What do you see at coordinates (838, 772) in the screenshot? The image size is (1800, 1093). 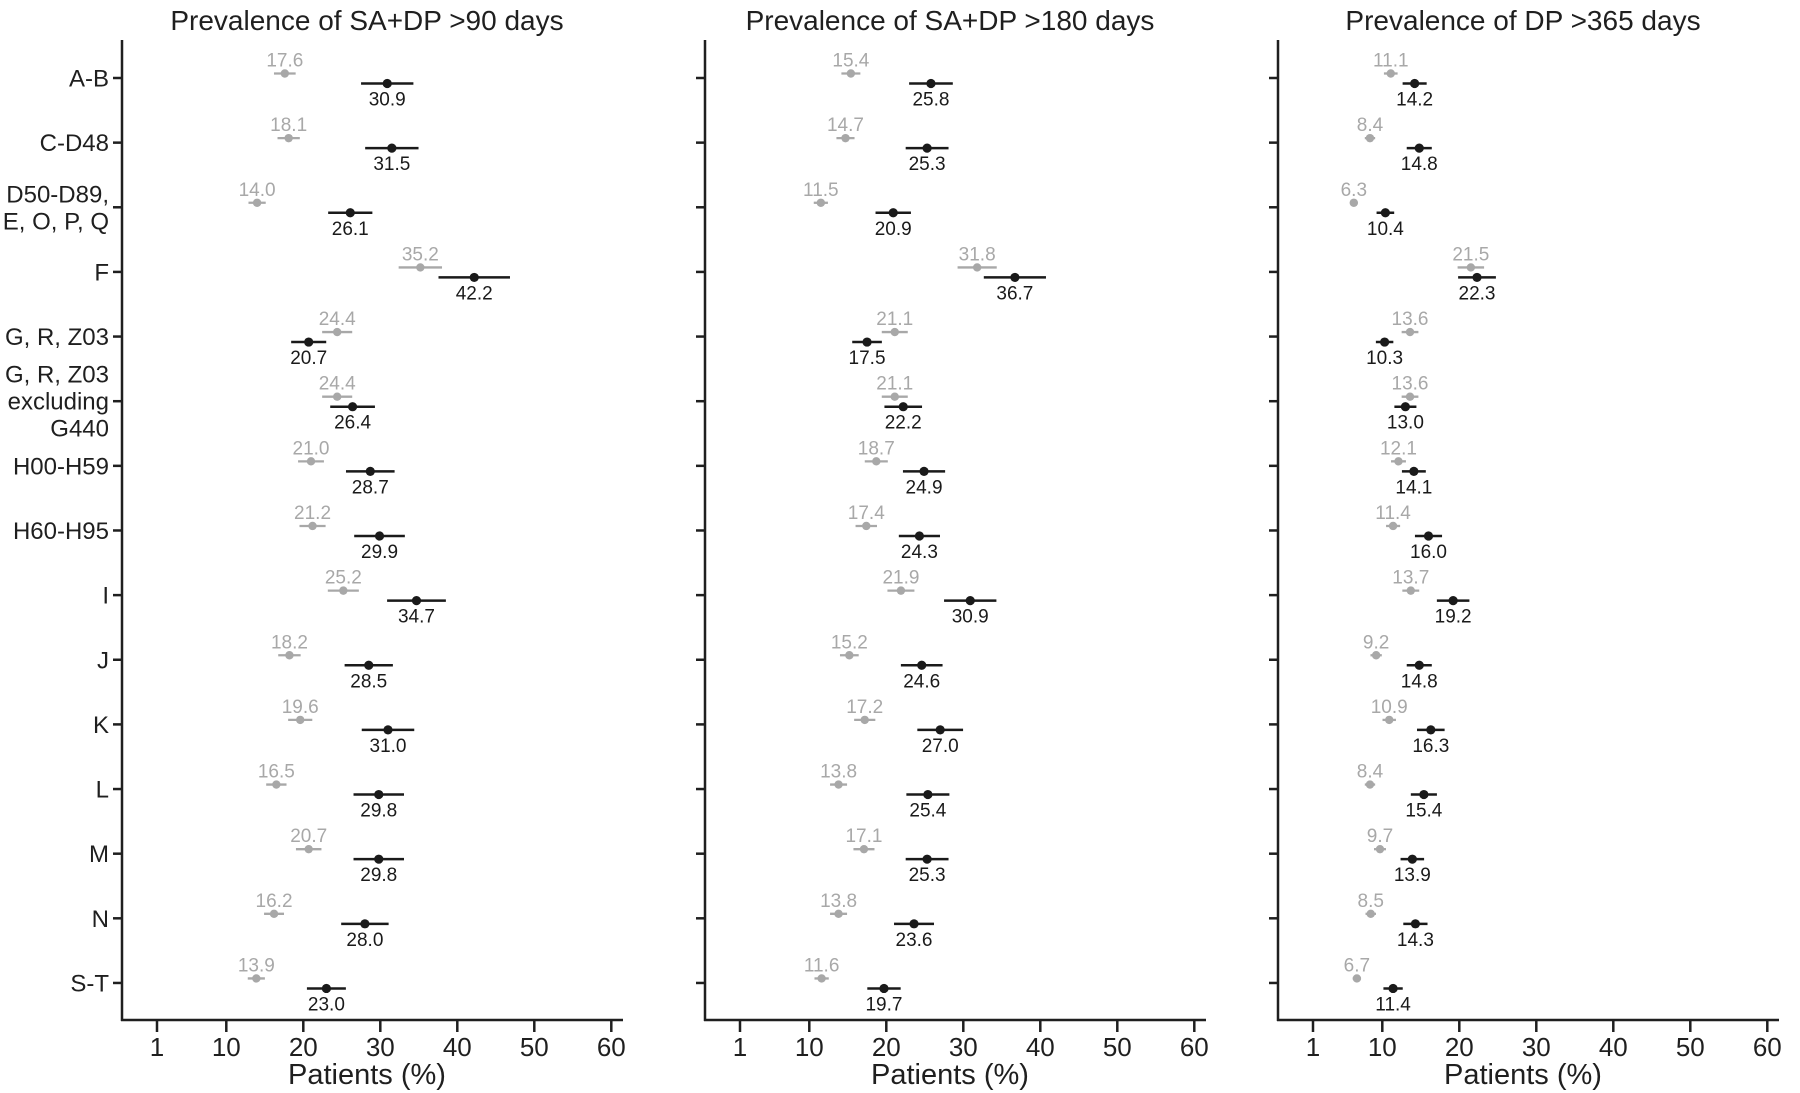 I see `gray-value-label: 13.8` at bounding box center [838, 772].